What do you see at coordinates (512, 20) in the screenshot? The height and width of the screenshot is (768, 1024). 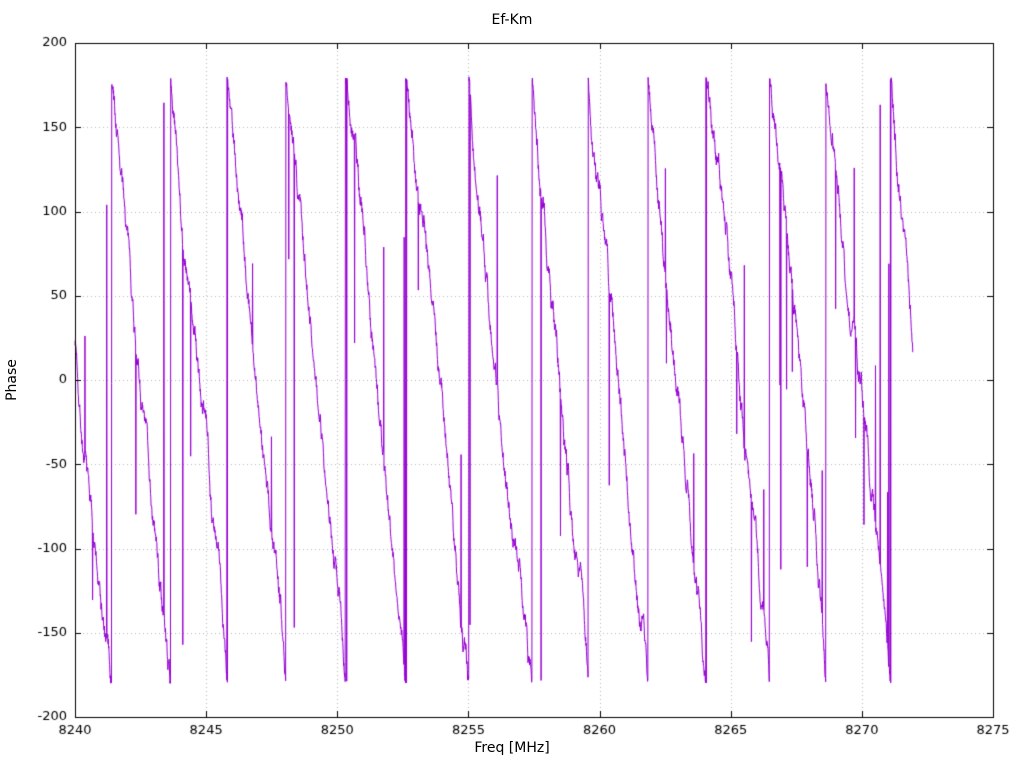 I see `chart-title: Ef-Km` at bounding box center [512, 20].